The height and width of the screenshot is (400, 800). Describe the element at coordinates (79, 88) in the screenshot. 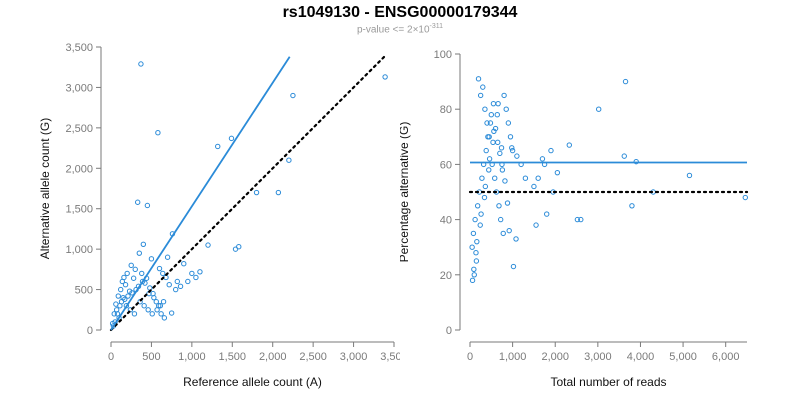

I see `left-y-tick-label: 3,000` at that location.